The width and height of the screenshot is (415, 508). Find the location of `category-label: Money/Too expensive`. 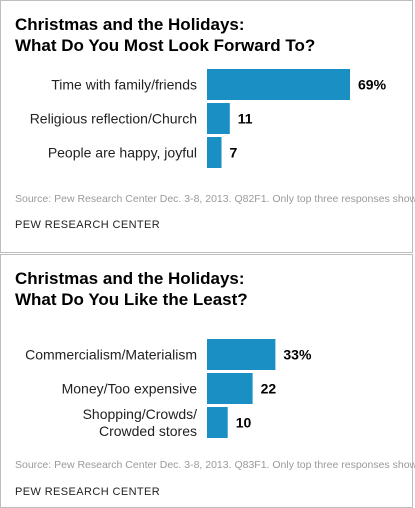

category-label: Money/Too expensive is located at coordinates (130, 389).